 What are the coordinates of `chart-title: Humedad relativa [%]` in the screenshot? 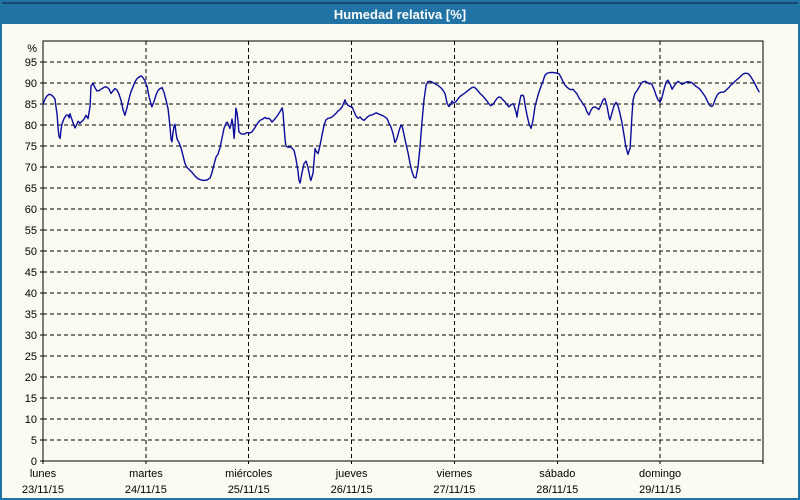 It's located at (400, 14).